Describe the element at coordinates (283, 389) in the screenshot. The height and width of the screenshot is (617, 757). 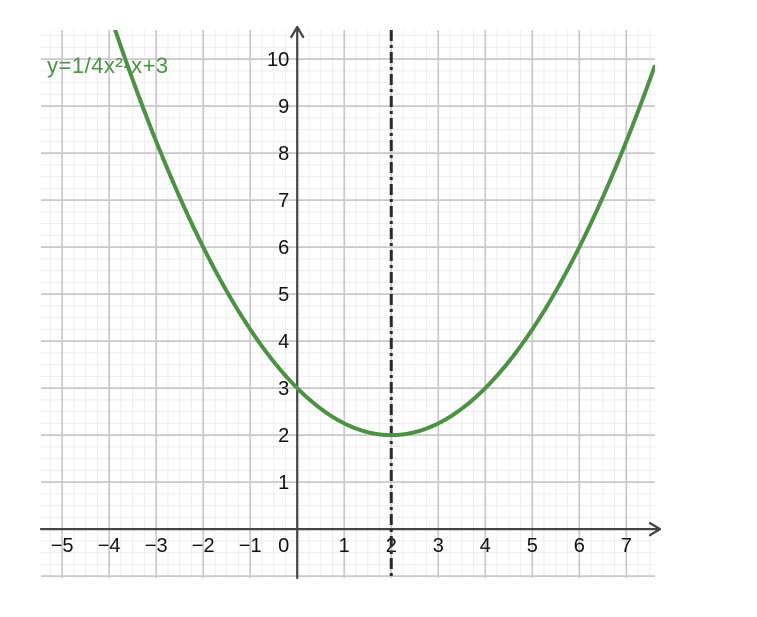
I see `y-tick-label: 3` at that location.